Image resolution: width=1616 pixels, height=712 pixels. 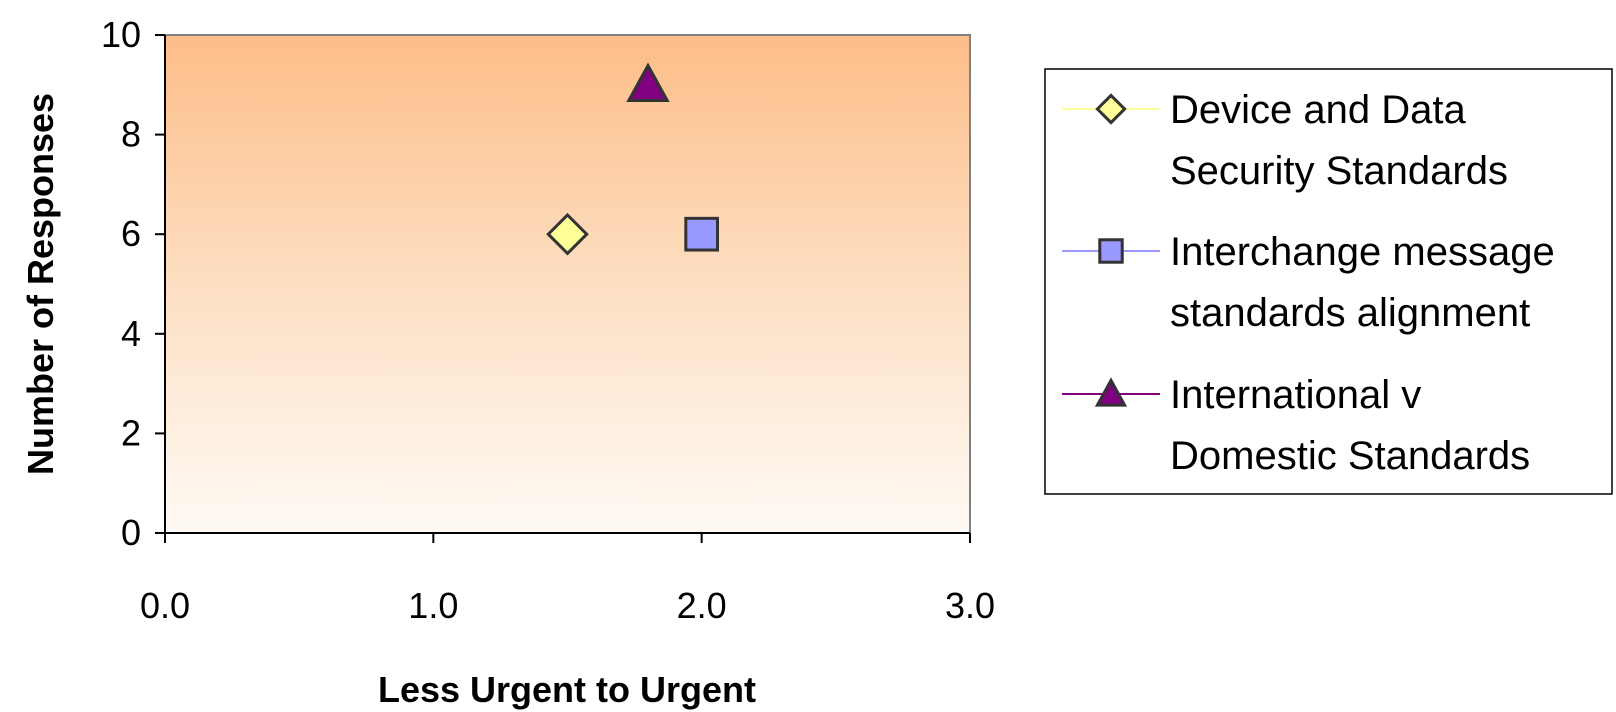 I want to click on legend-label: International v, so click(x=1295, y=395).